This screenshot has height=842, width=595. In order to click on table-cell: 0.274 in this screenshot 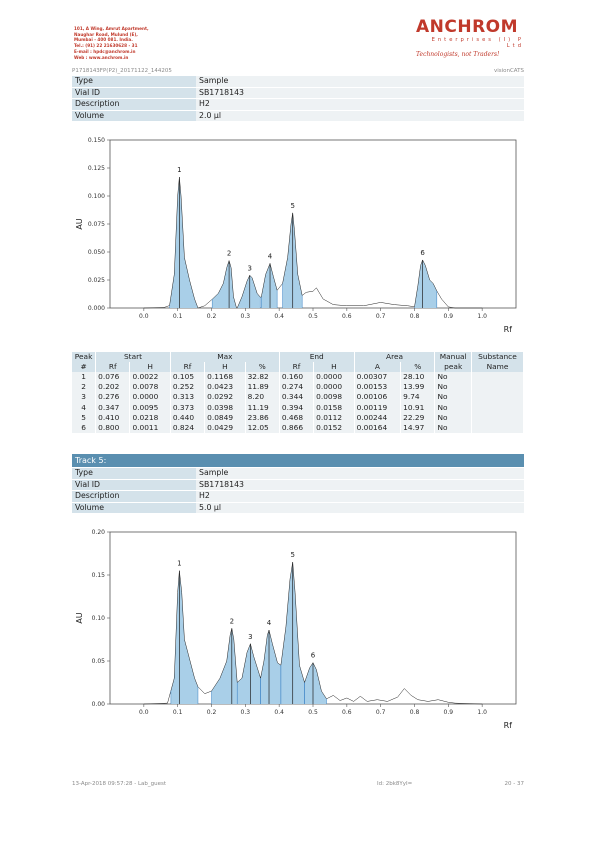, I will do `click(297, 387)`.